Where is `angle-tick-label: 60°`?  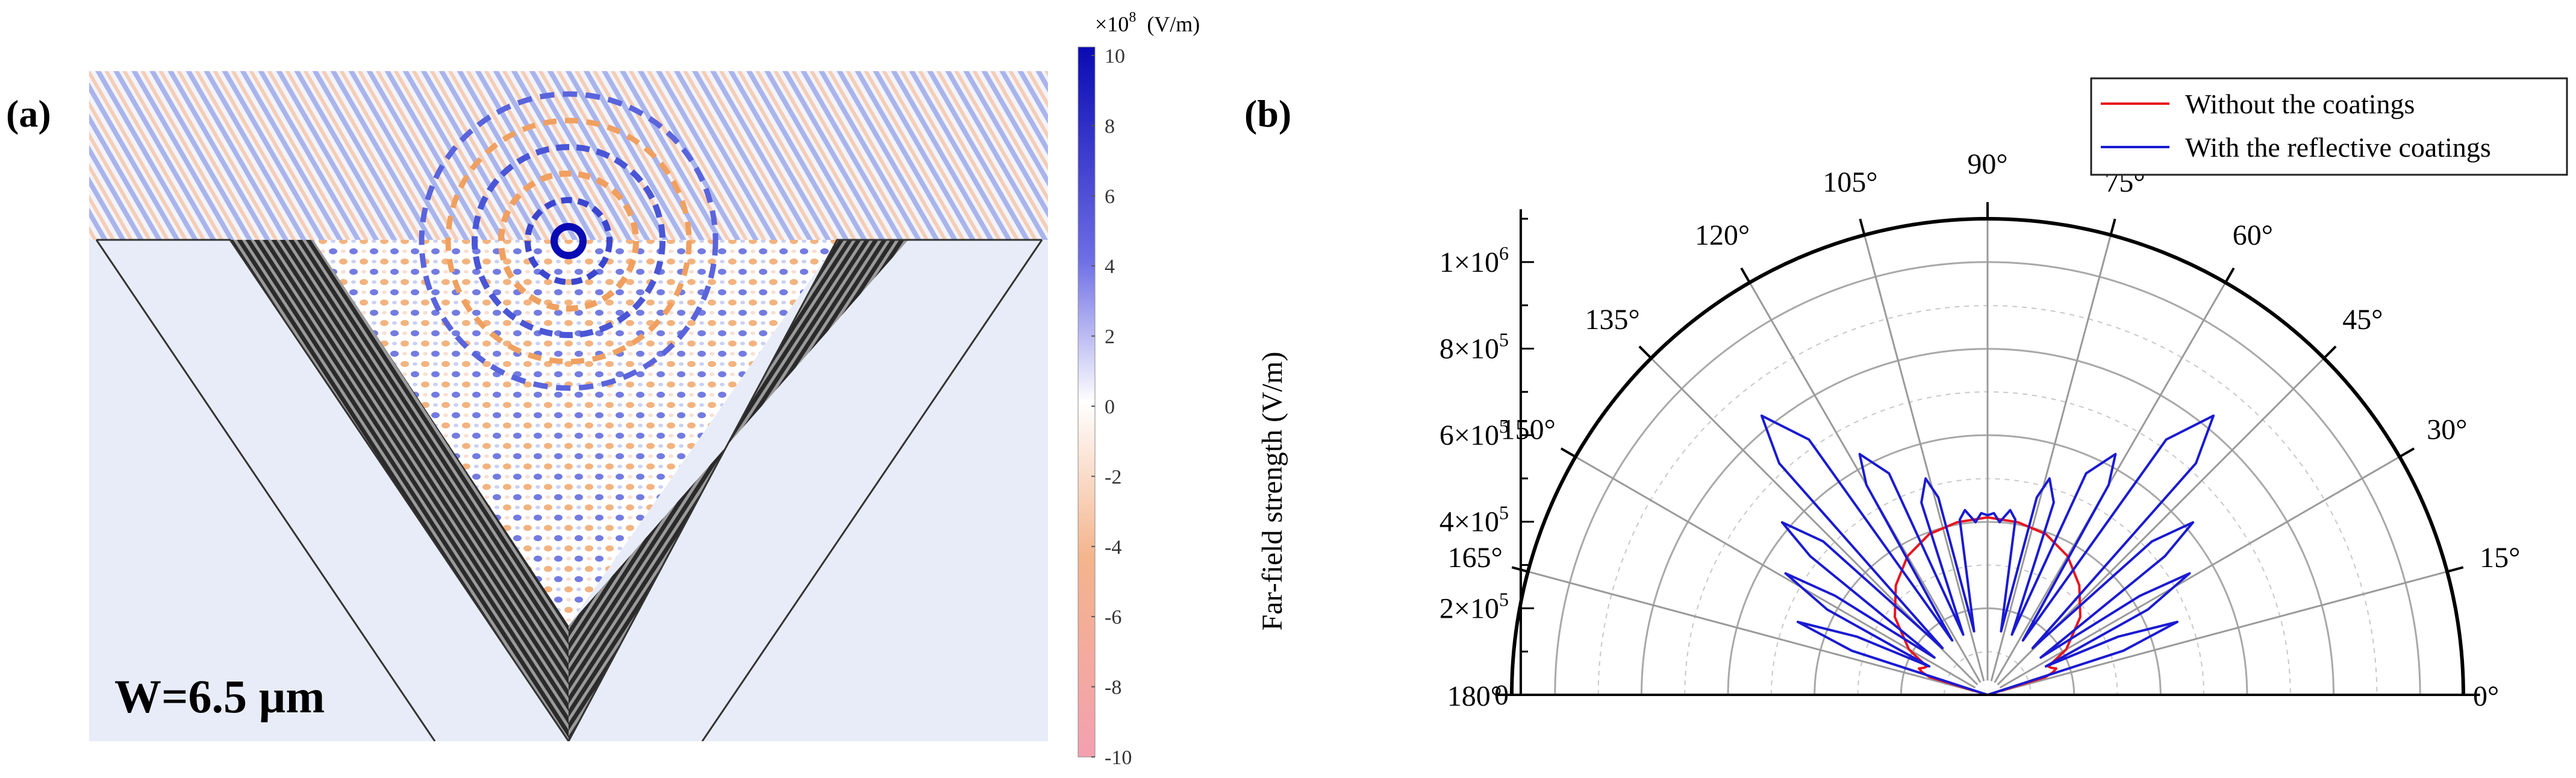
angle-tick-label: 60° is located at coordinates (2253, 235).